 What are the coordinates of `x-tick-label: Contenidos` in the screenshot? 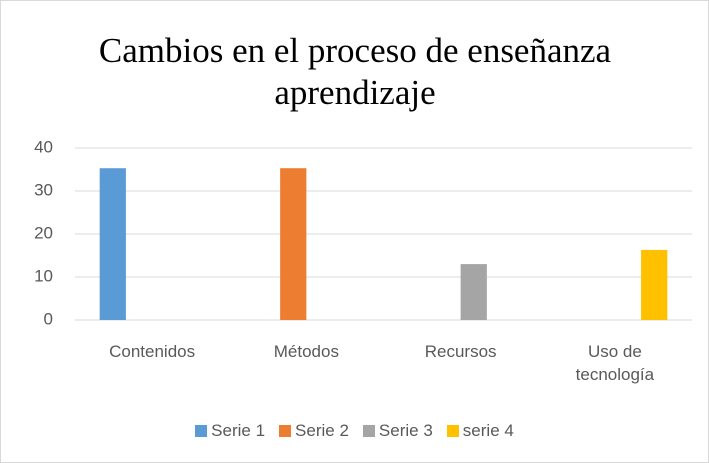 It's located at (152, 351).